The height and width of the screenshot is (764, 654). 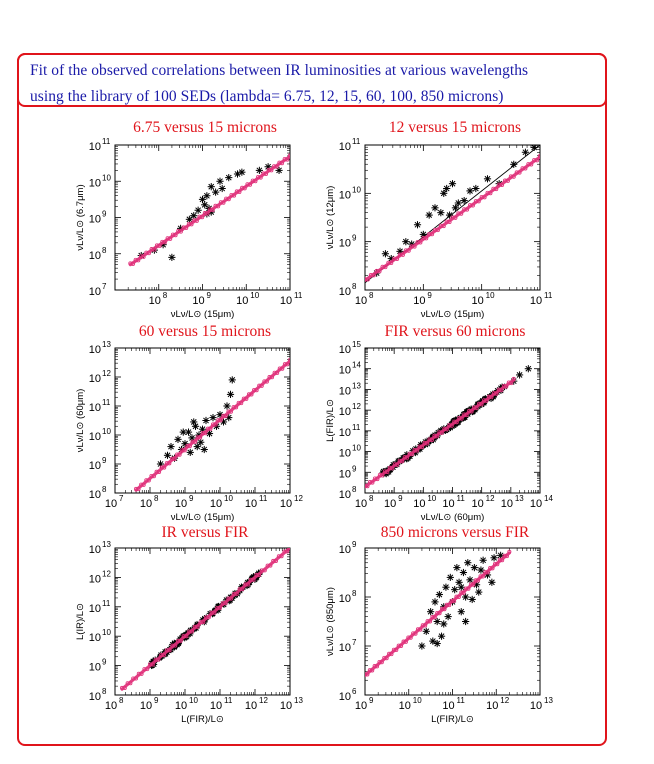 What do you see at coordinates (356, 365) in the screenshot?
I see `y-tick-exponent: 14` at bounding box center [356, 365].